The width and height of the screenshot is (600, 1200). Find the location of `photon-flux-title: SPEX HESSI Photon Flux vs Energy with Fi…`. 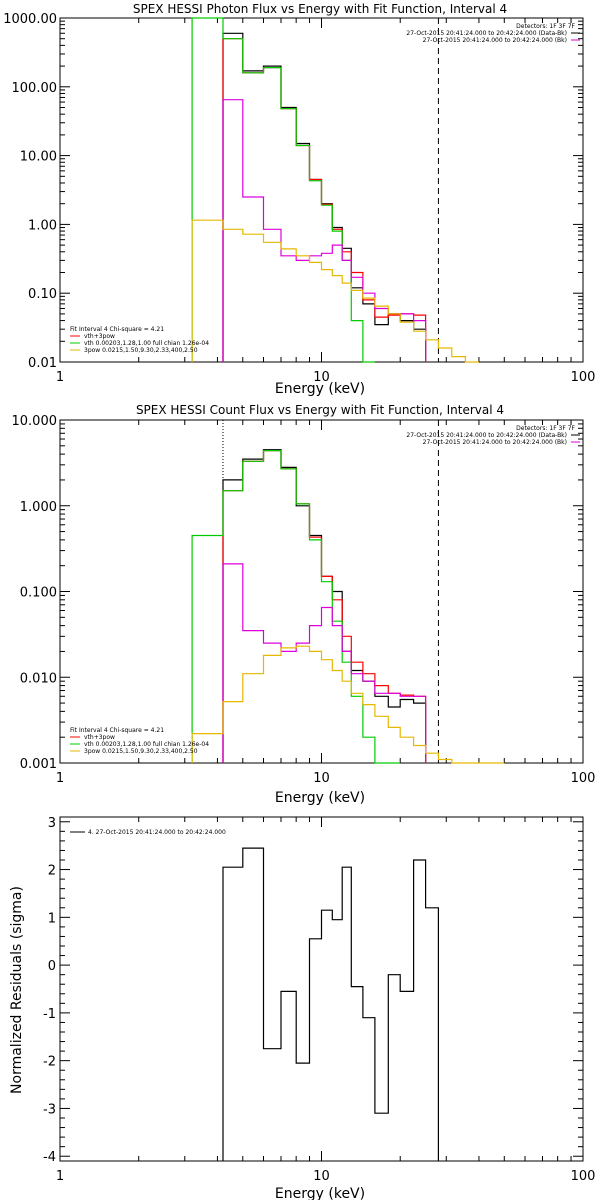

photon-flux-title: SPEX HESSI Photon Flux vs Energy with Fi… is located at coordinates (320, 9).